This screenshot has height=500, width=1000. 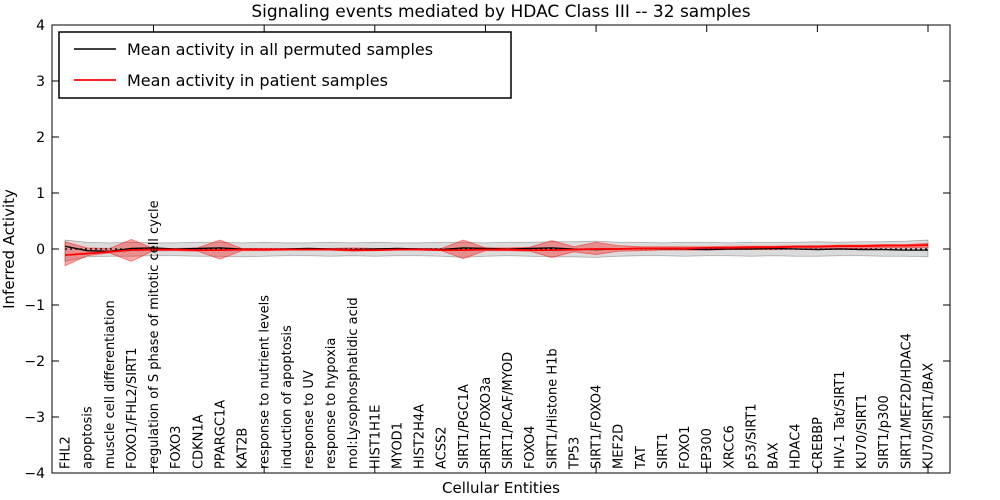 What do you see at coordinates (442, 447) in the screenshot?
I see `x-category-label: ACSS2` at bounding box center [442, 447].